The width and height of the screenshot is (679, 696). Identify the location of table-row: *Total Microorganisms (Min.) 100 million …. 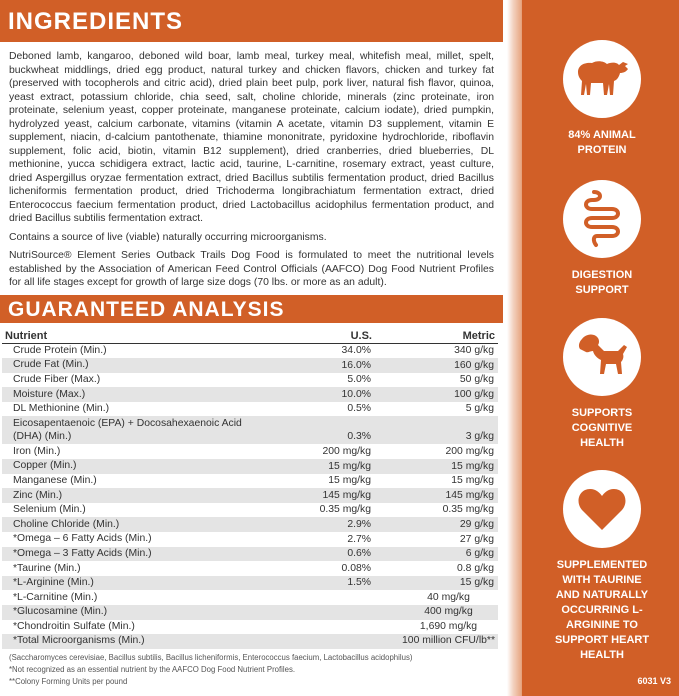
(250, 641).